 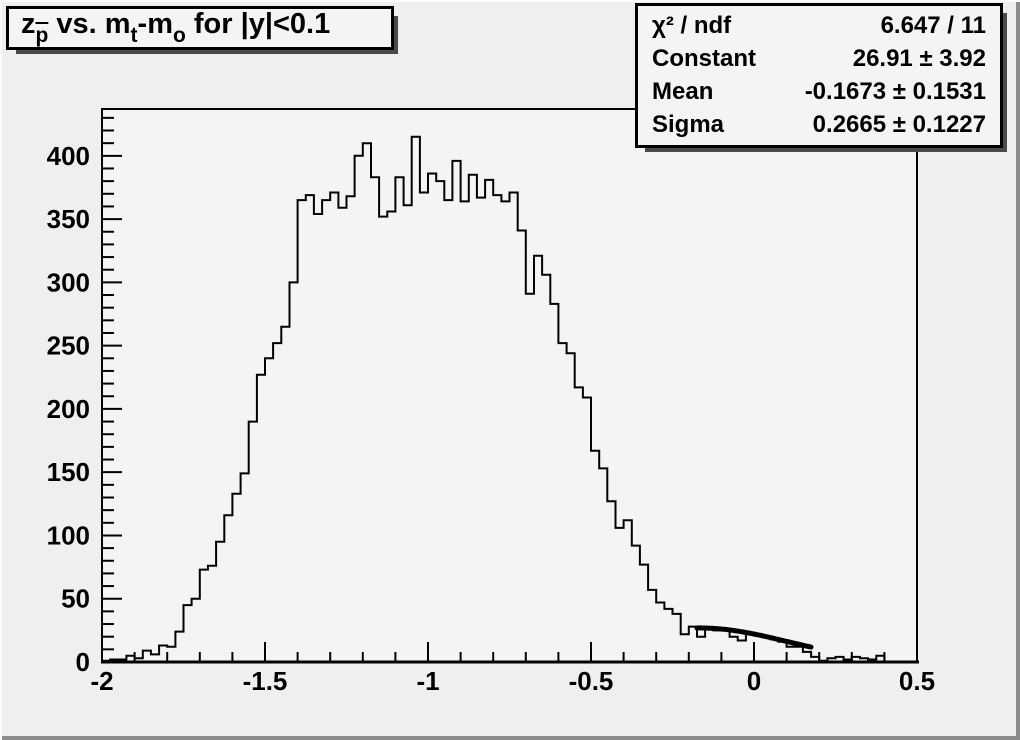 What do you see at coordinates (819, 59) in the screenshot?
I see `stats-row-constant: Constant 26.91 ± 3.92` at bounding box center [819, 59].